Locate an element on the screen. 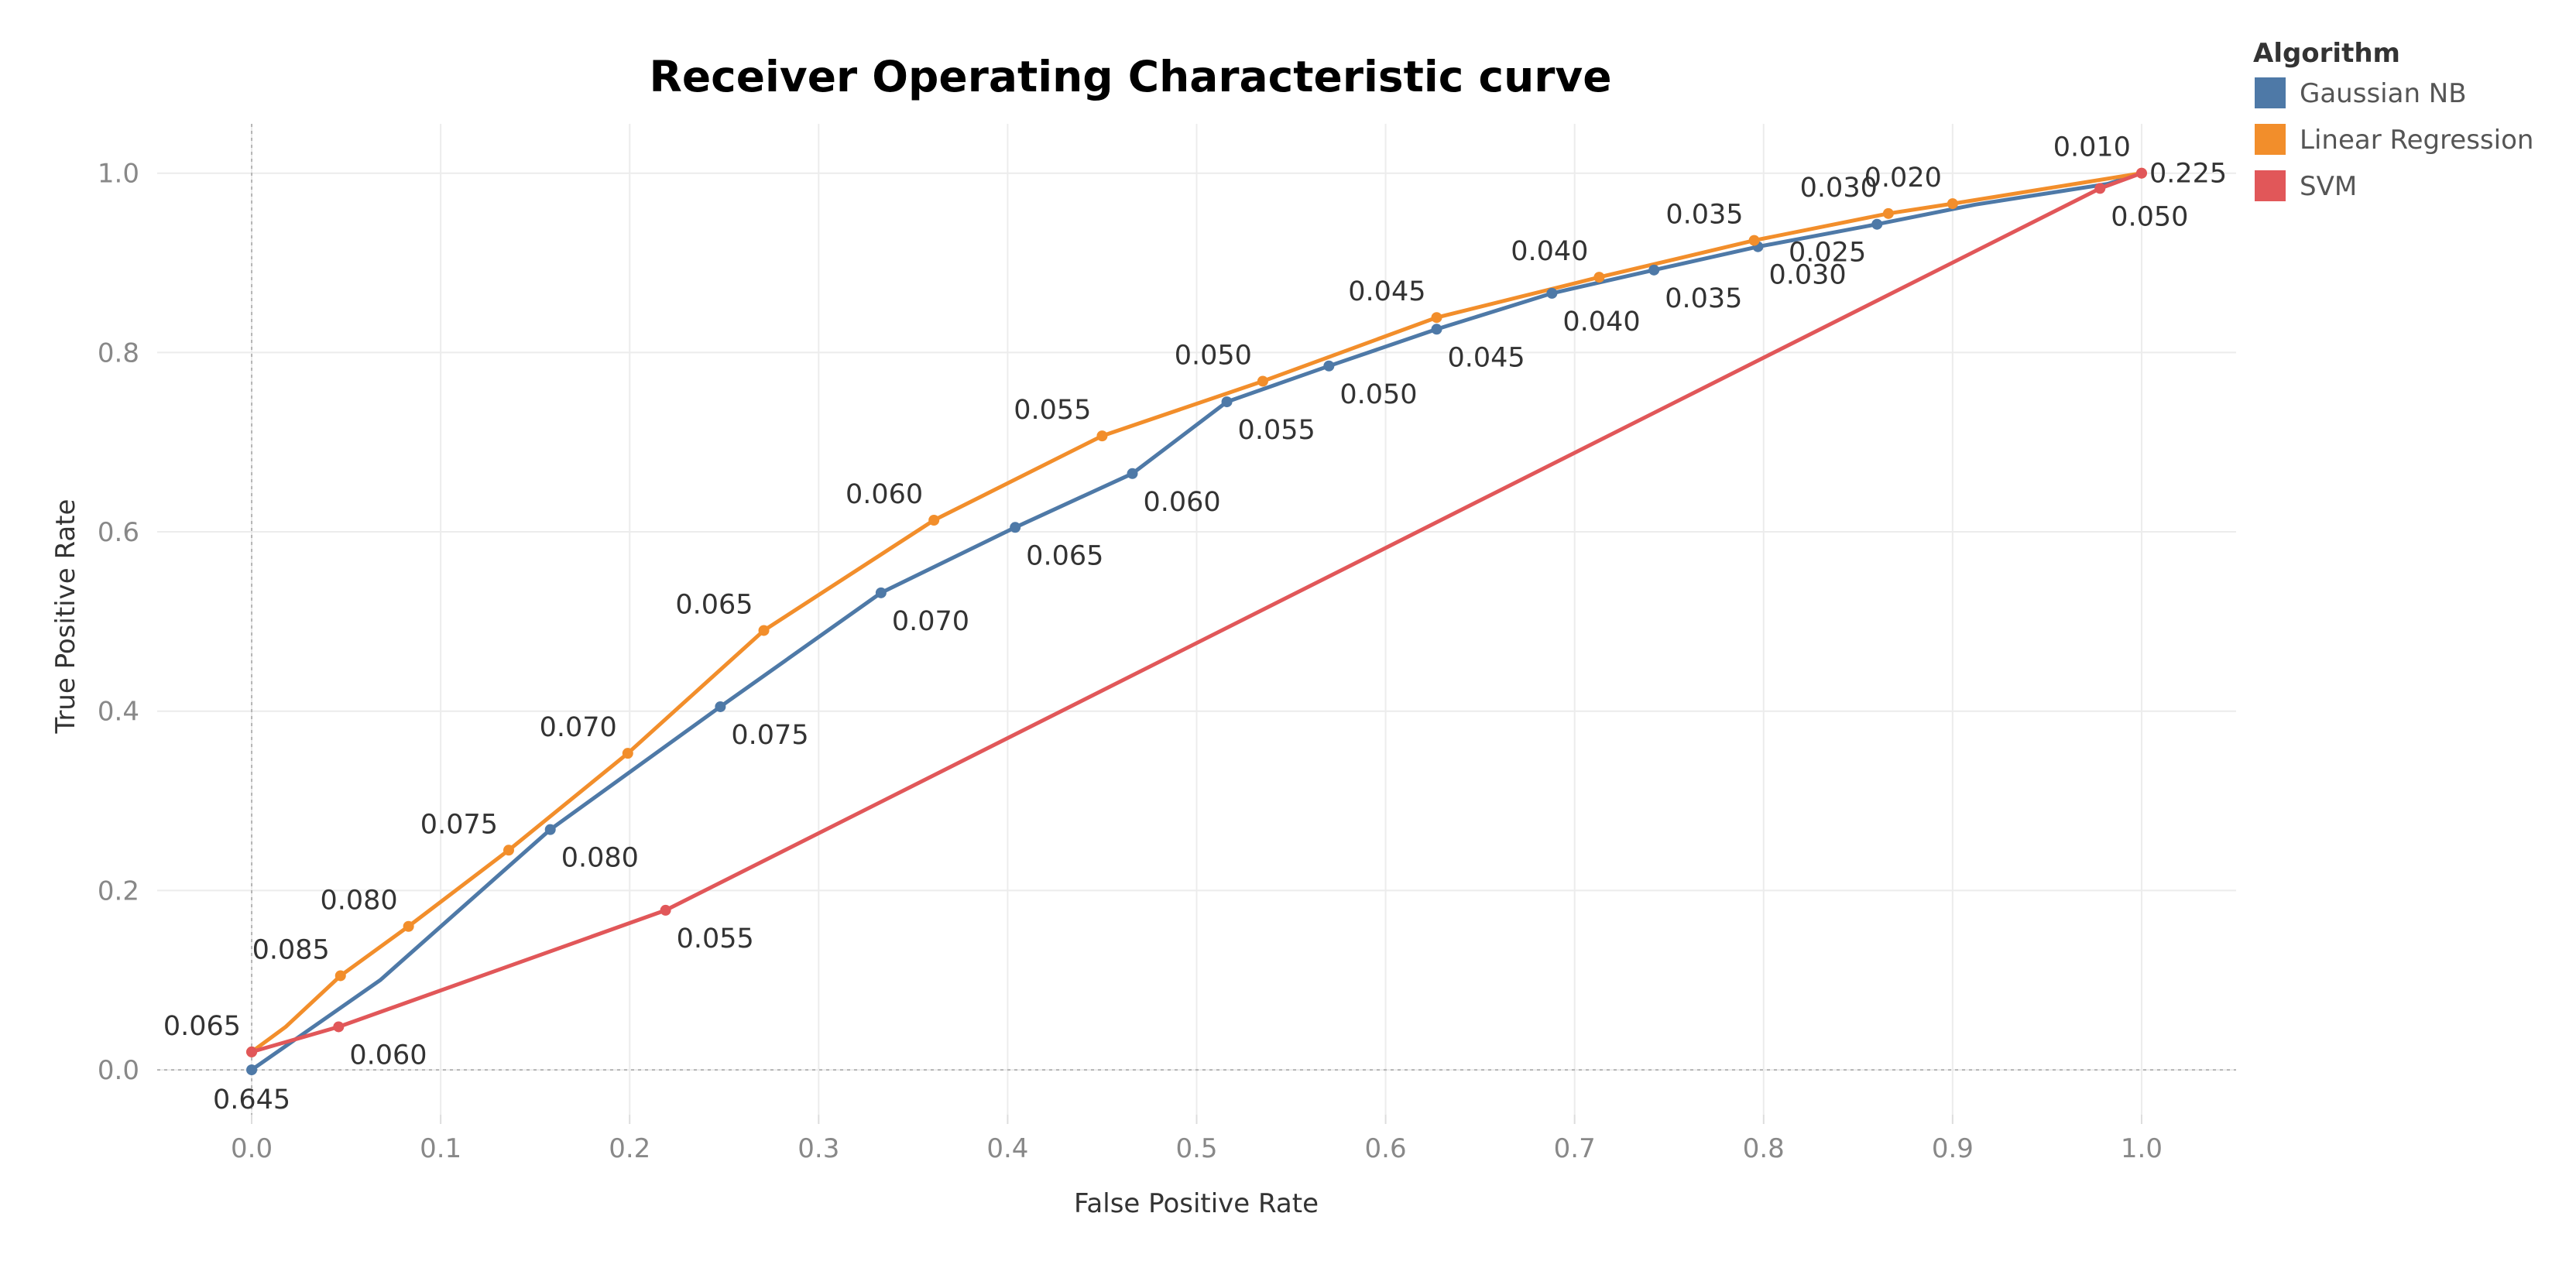 This screenshot has height=1261, width=2576. gaussian-nb-data-label: 0.050 is located at coordinates (1378, 394).